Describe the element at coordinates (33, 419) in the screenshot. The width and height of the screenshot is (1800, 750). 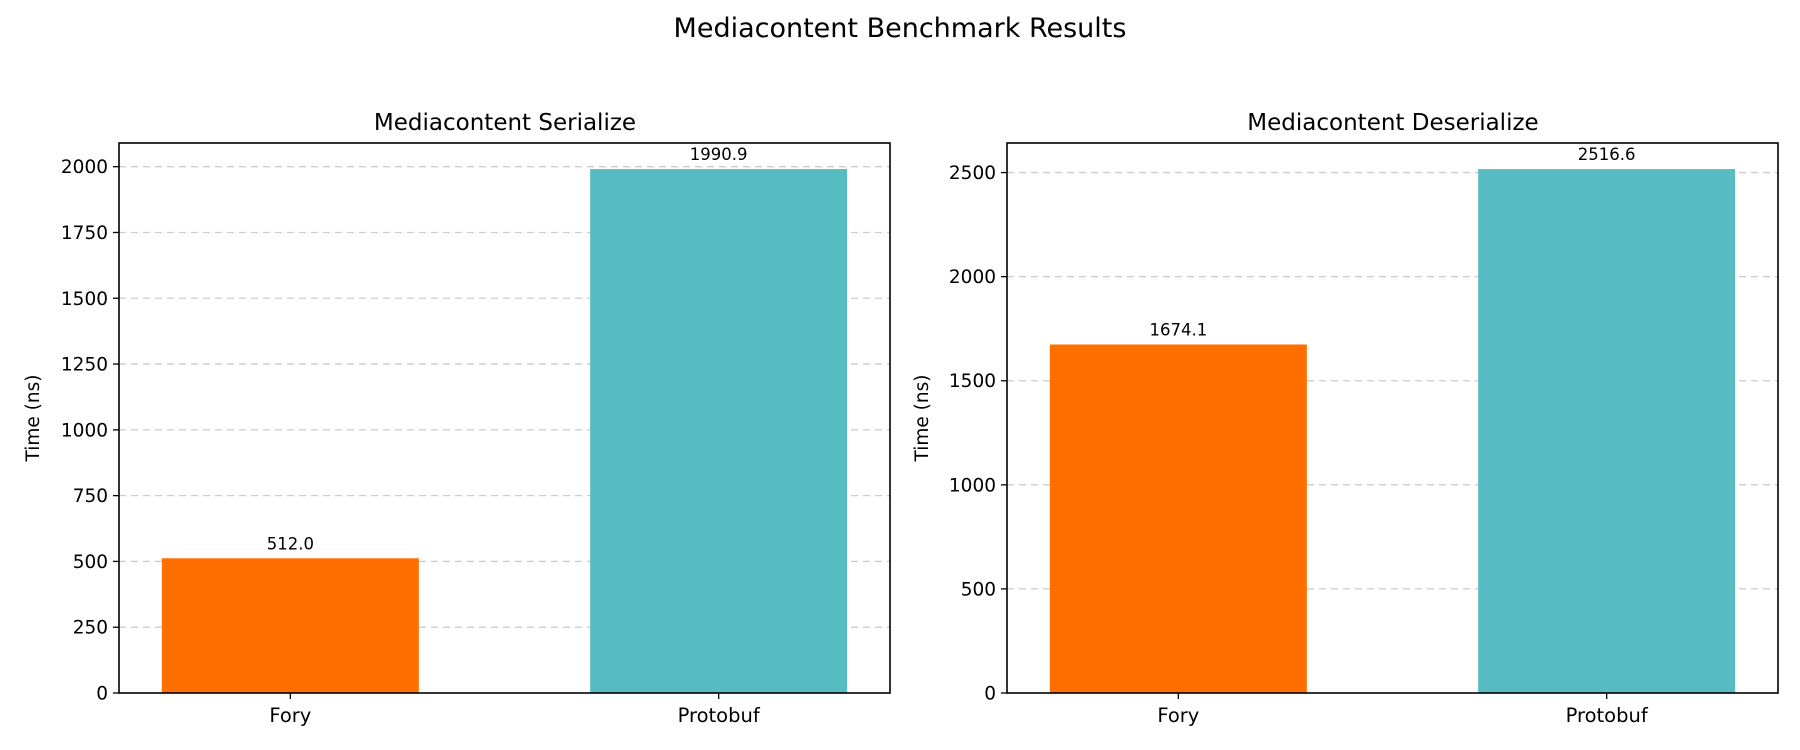
I see `serialize-y-axis-label: Time (ns)` at that location.